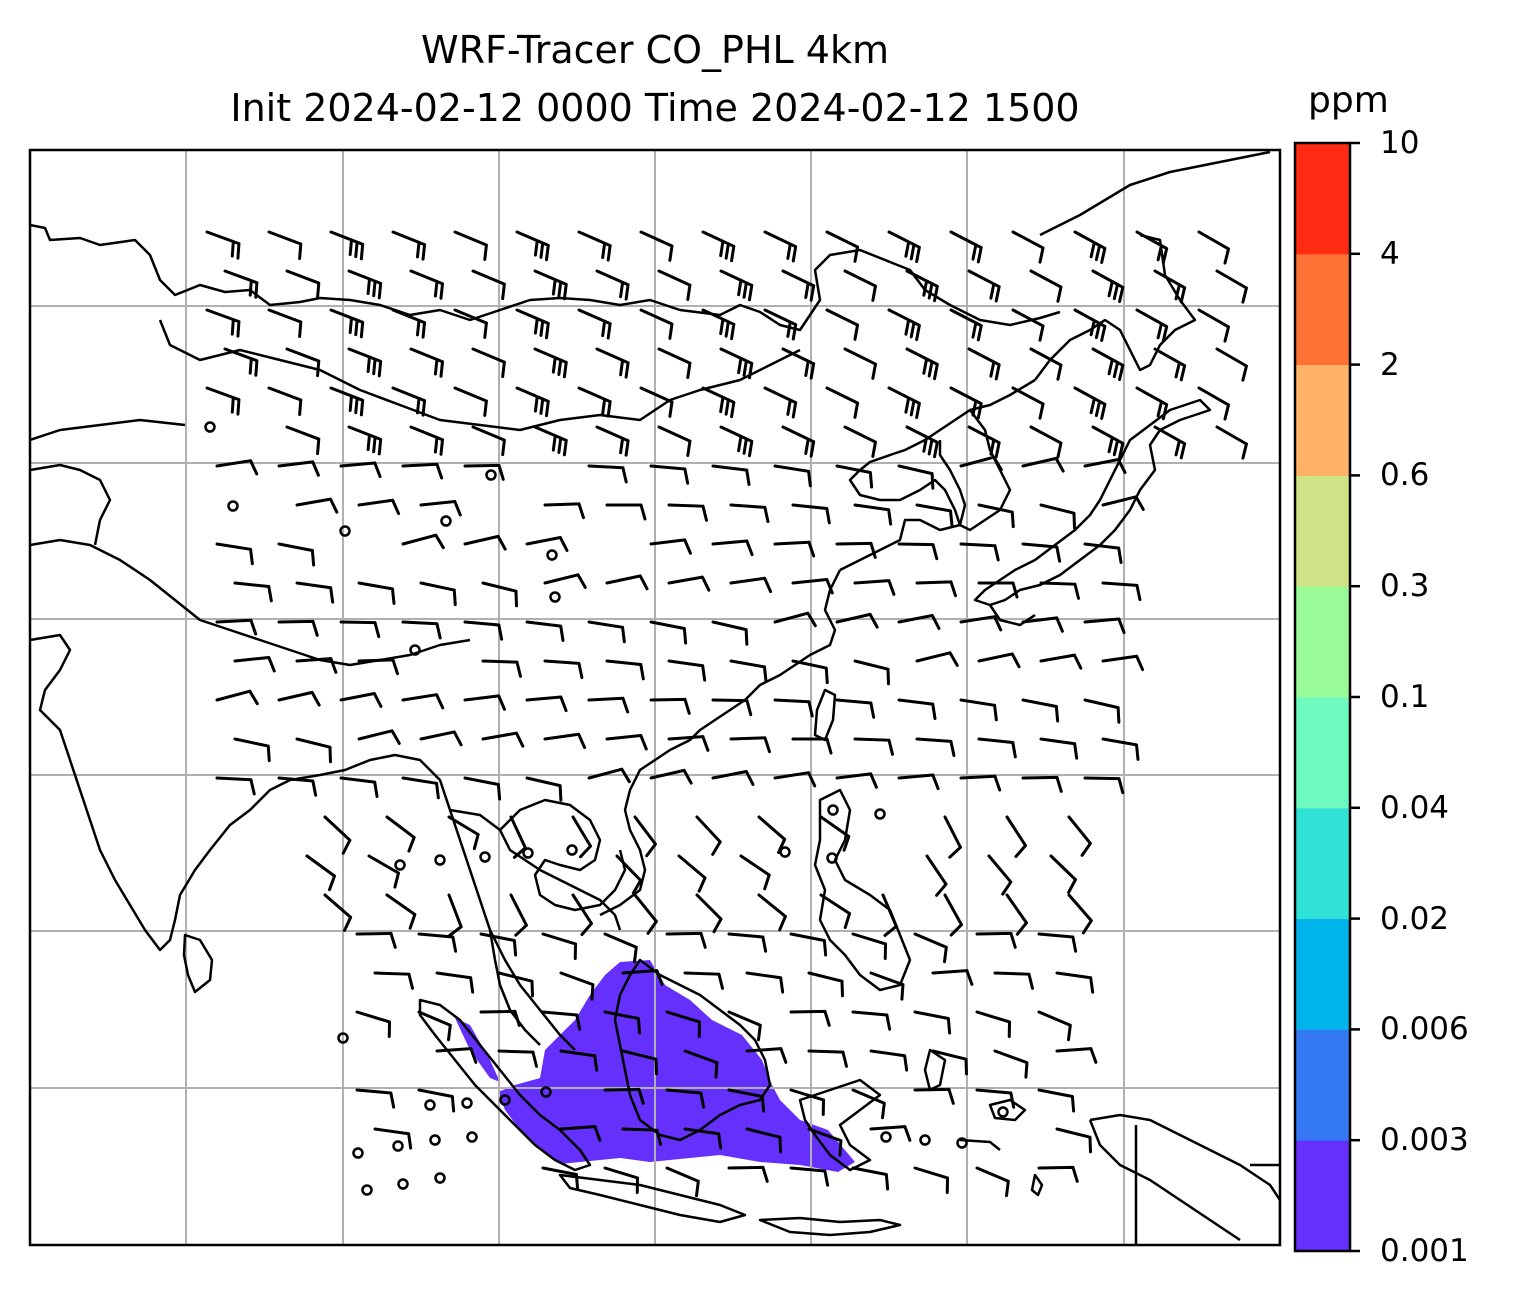  Describe the element at coordinates (1405, 697) in the screenshot. I see `colorbar-tick-label: 0.1` at that location.